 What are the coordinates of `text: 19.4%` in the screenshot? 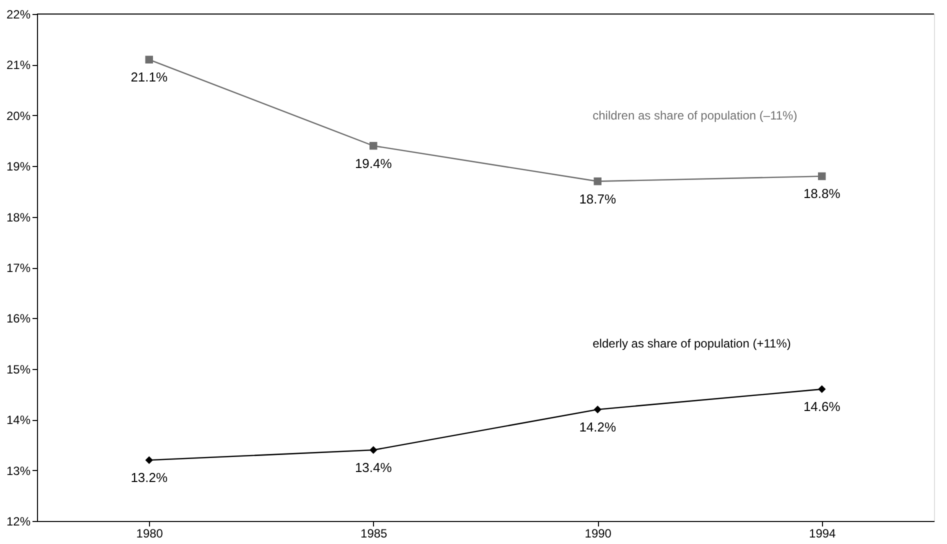 It's located at (373, 163).